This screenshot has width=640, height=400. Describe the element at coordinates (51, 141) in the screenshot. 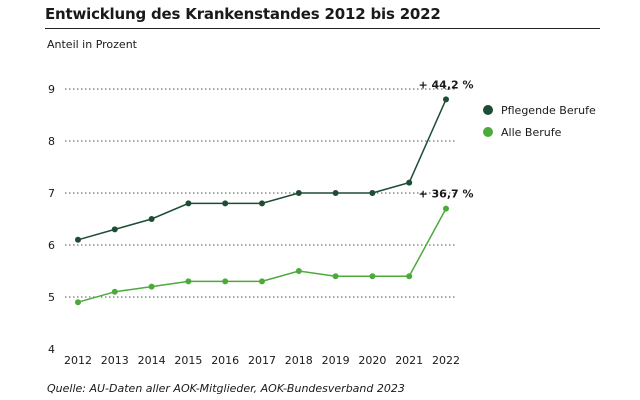

I see `y-tick-label: 8` at that location.